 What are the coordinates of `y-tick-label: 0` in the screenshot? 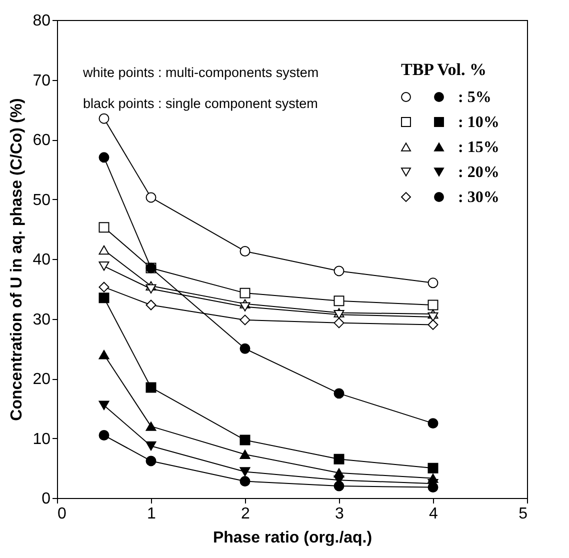 It's located at (46, 499).